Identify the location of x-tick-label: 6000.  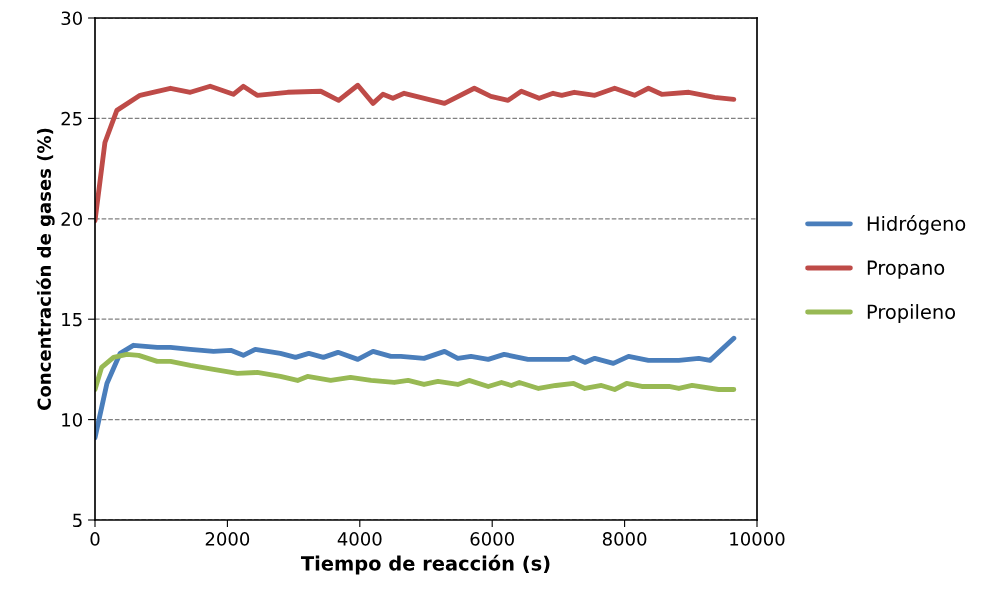
(492, 539).